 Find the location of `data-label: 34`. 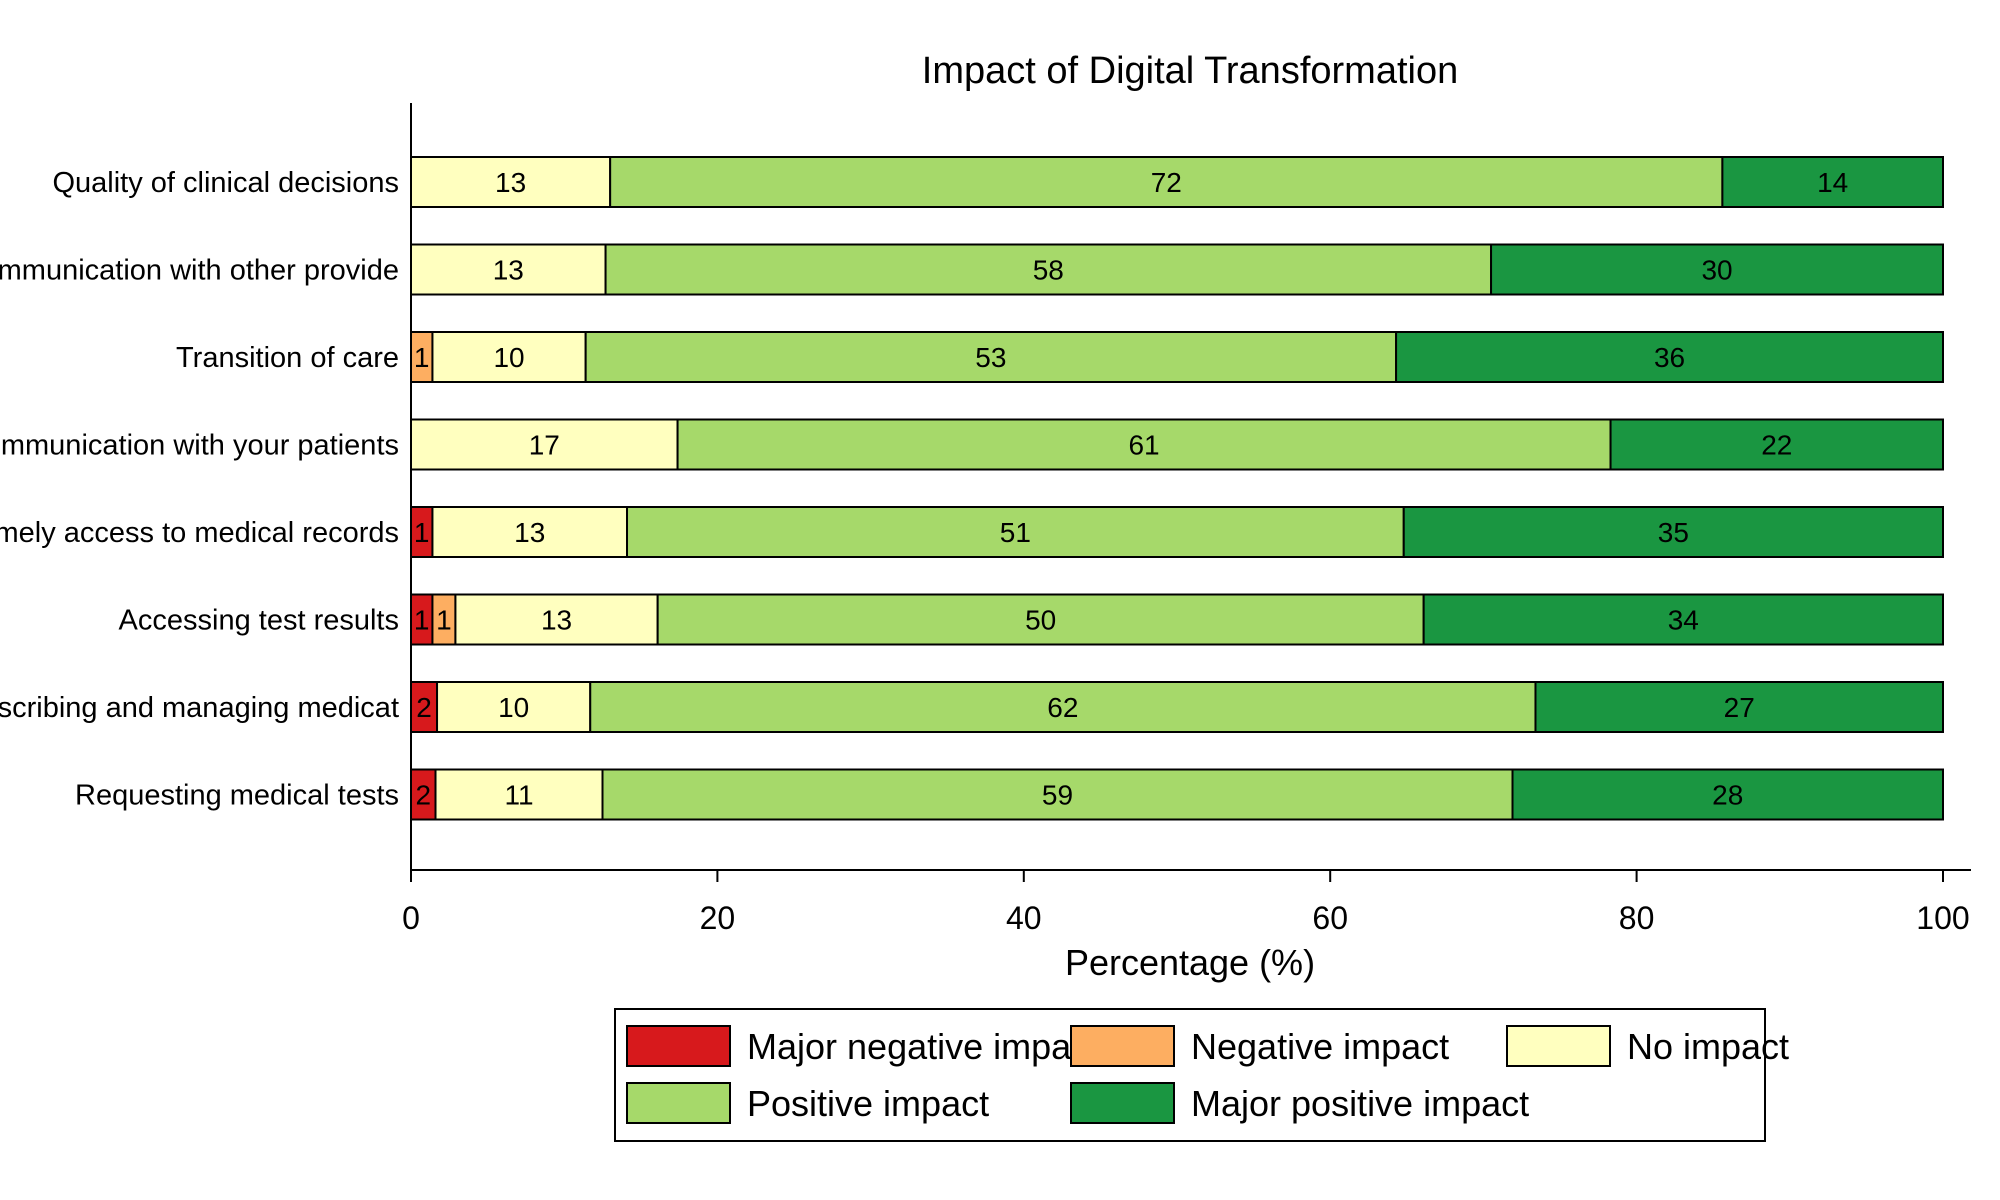

data-label: 34 is located at coordinates (1683, 620).